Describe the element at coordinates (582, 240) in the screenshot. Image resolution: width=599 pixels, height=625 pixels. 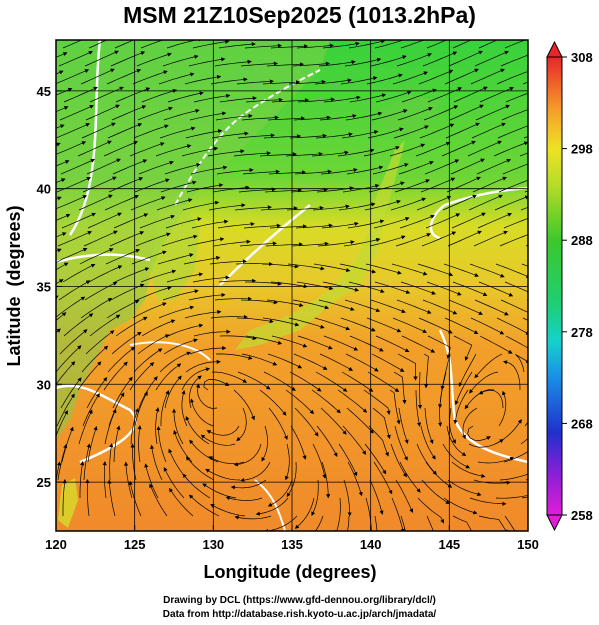
I see `colorbar-tick-label: 288` at that location.